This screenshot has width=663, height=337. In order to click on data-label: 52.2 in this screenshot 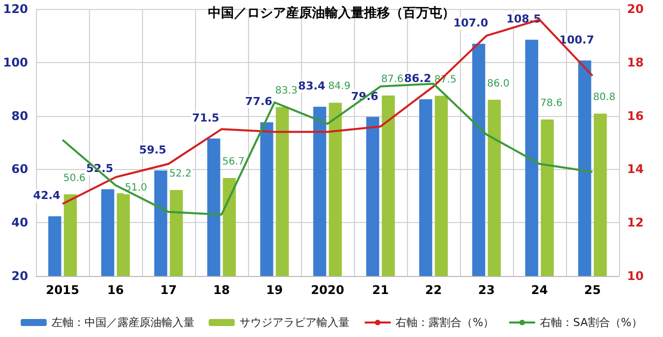, I will do `click(180, 174)`.